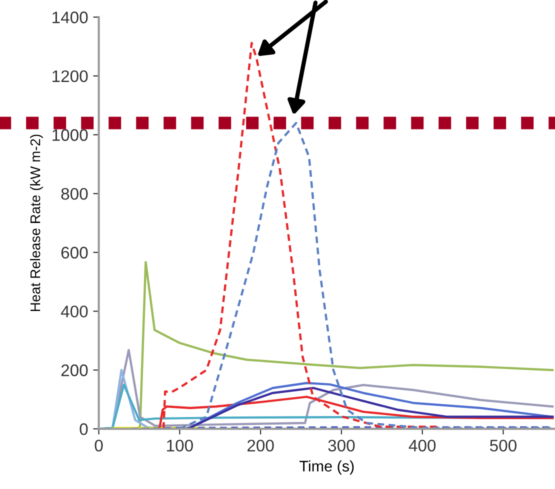  What do you see at coordinates (74, 370) in the screenshot?
I see `y-tick-label: 200` at bounding box center [74, 370].